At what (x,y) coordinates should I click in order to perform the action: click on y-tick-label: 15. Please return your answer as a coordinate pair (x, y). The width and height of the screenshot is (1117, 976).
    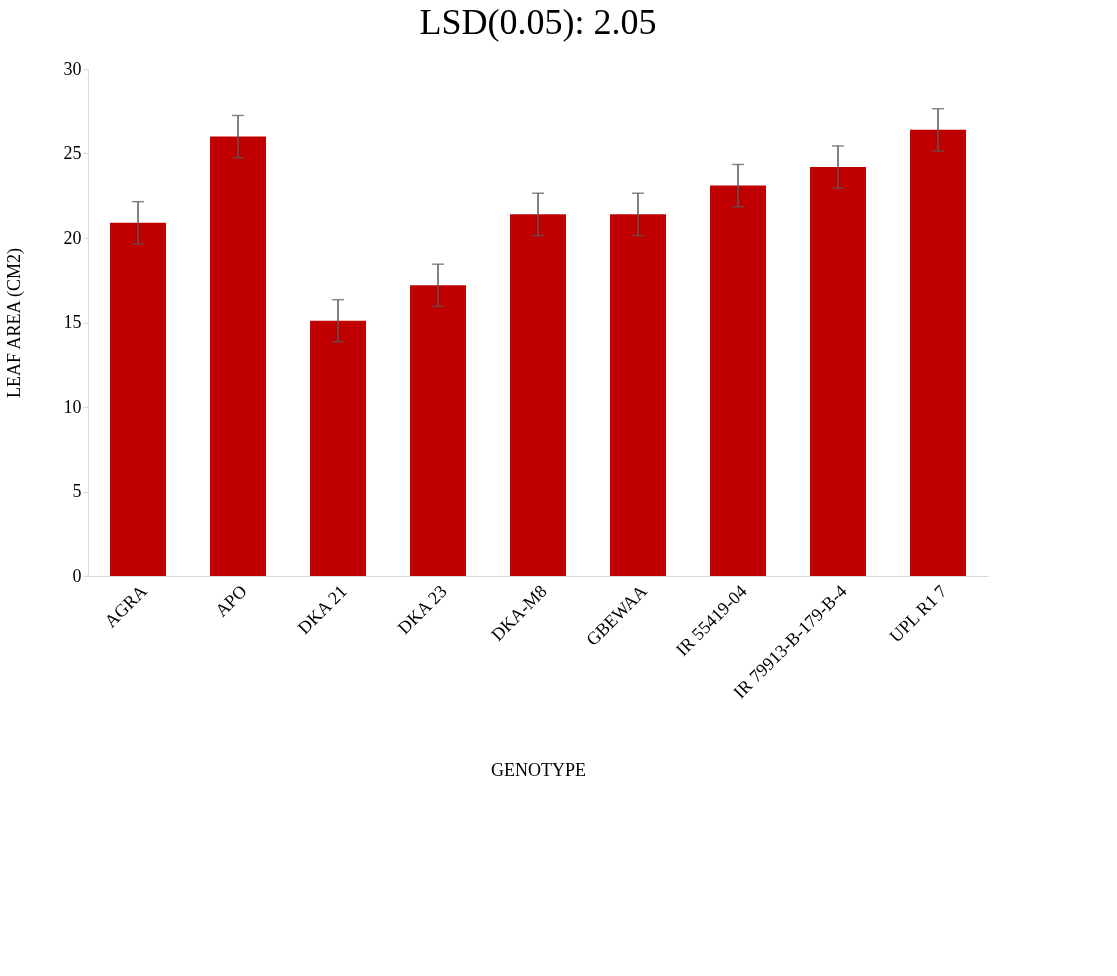
    Looking at the image, I should click on (72, 322).